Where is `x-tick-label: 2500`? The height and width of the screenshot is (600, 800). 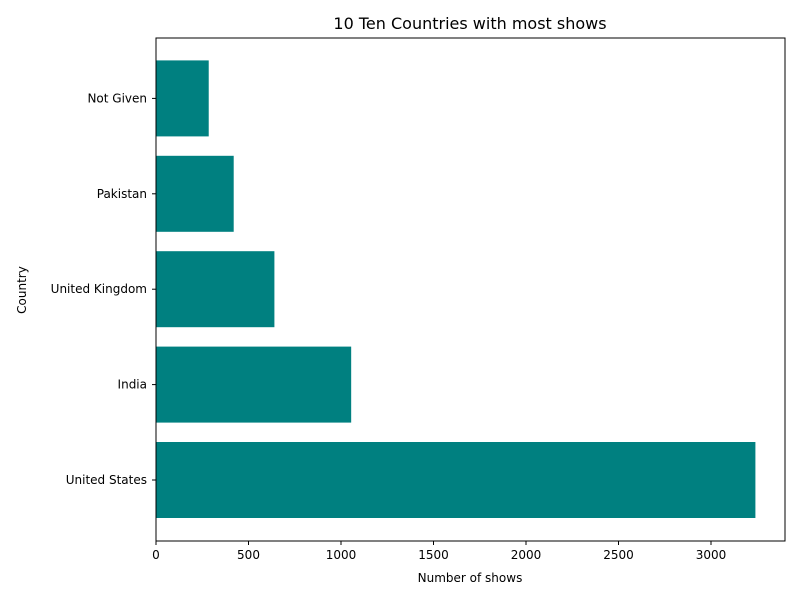 x-tick-label: 2500 is located at coordinates (618, 555).